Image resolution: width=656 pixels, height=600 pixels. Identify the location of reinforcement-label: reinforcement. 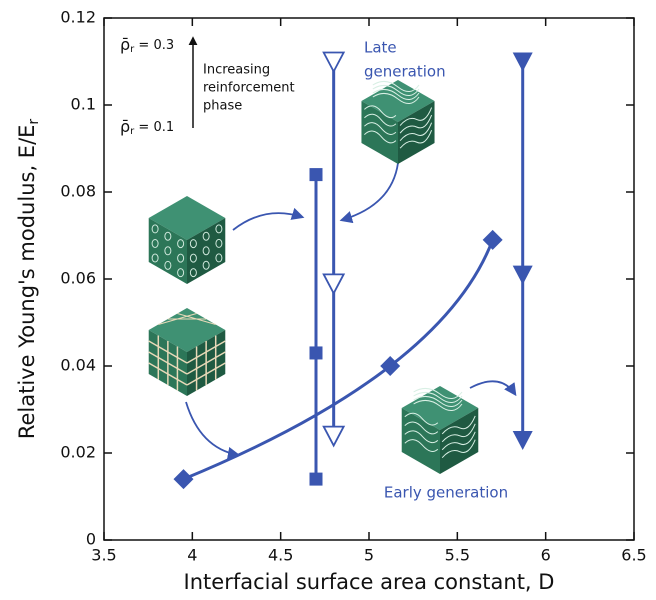
(249, 88).